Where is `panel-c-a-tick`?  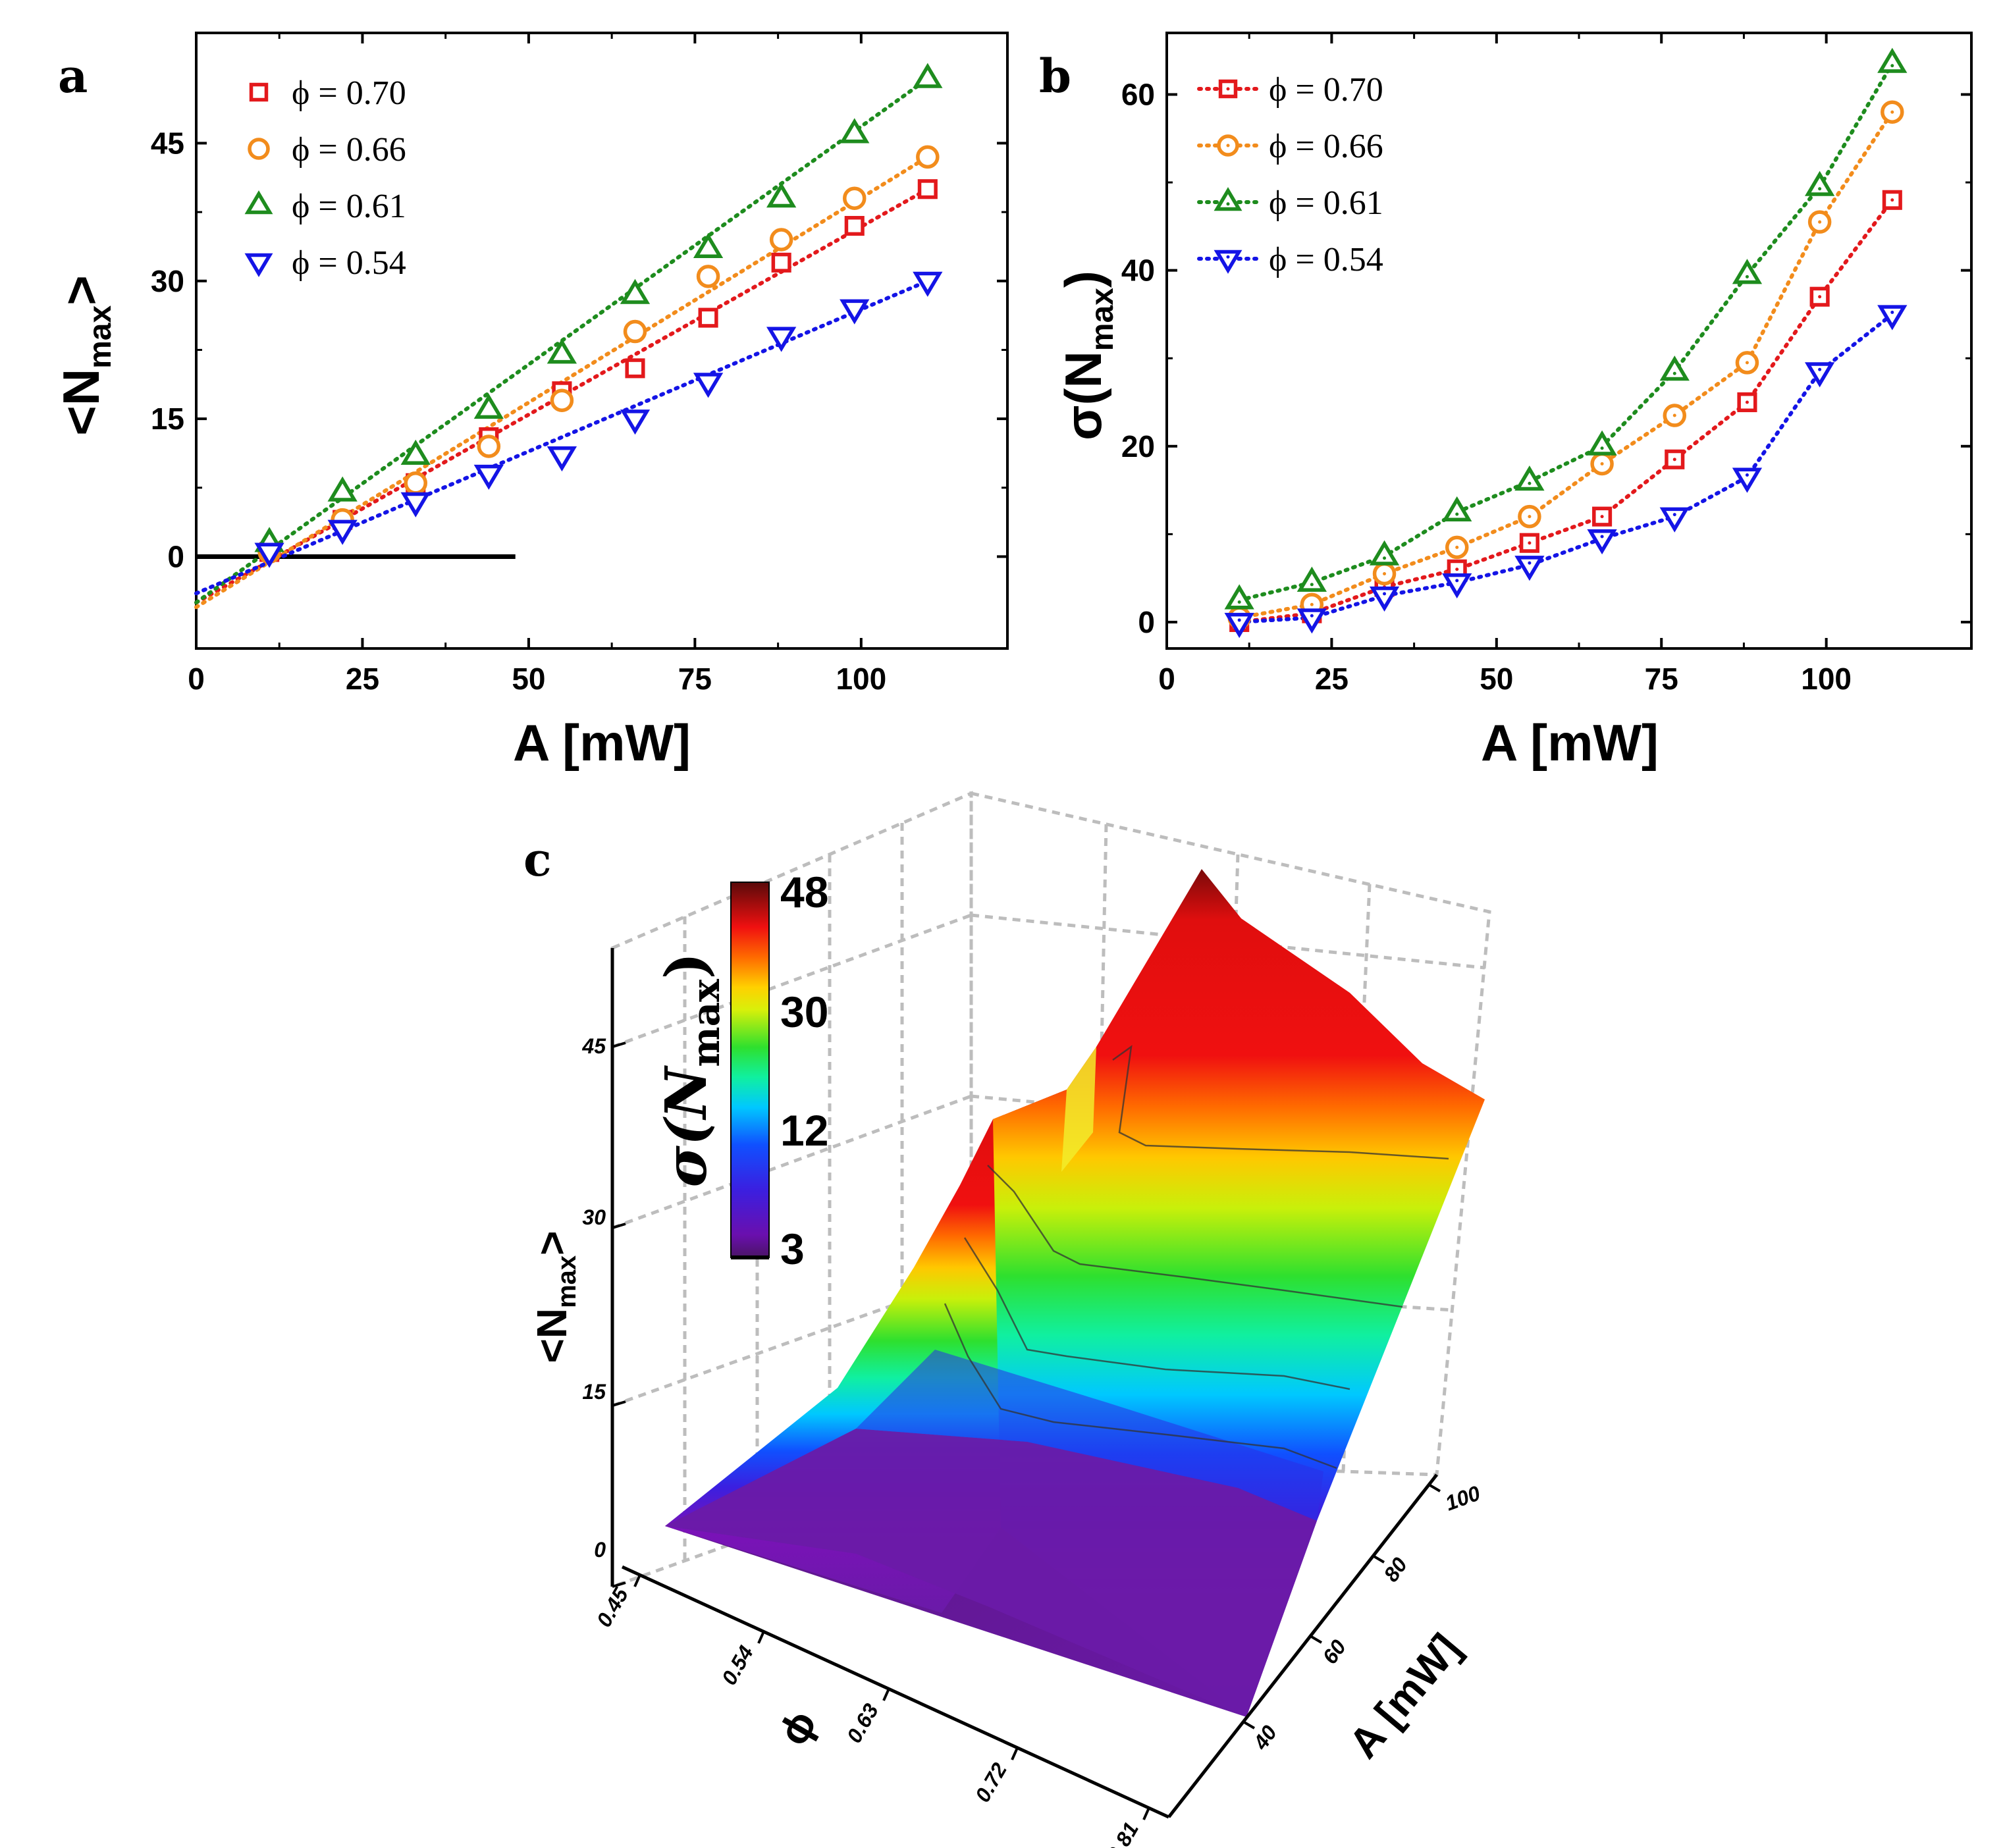 panel-c-a-tick is located at coordinates (1378, 1559).